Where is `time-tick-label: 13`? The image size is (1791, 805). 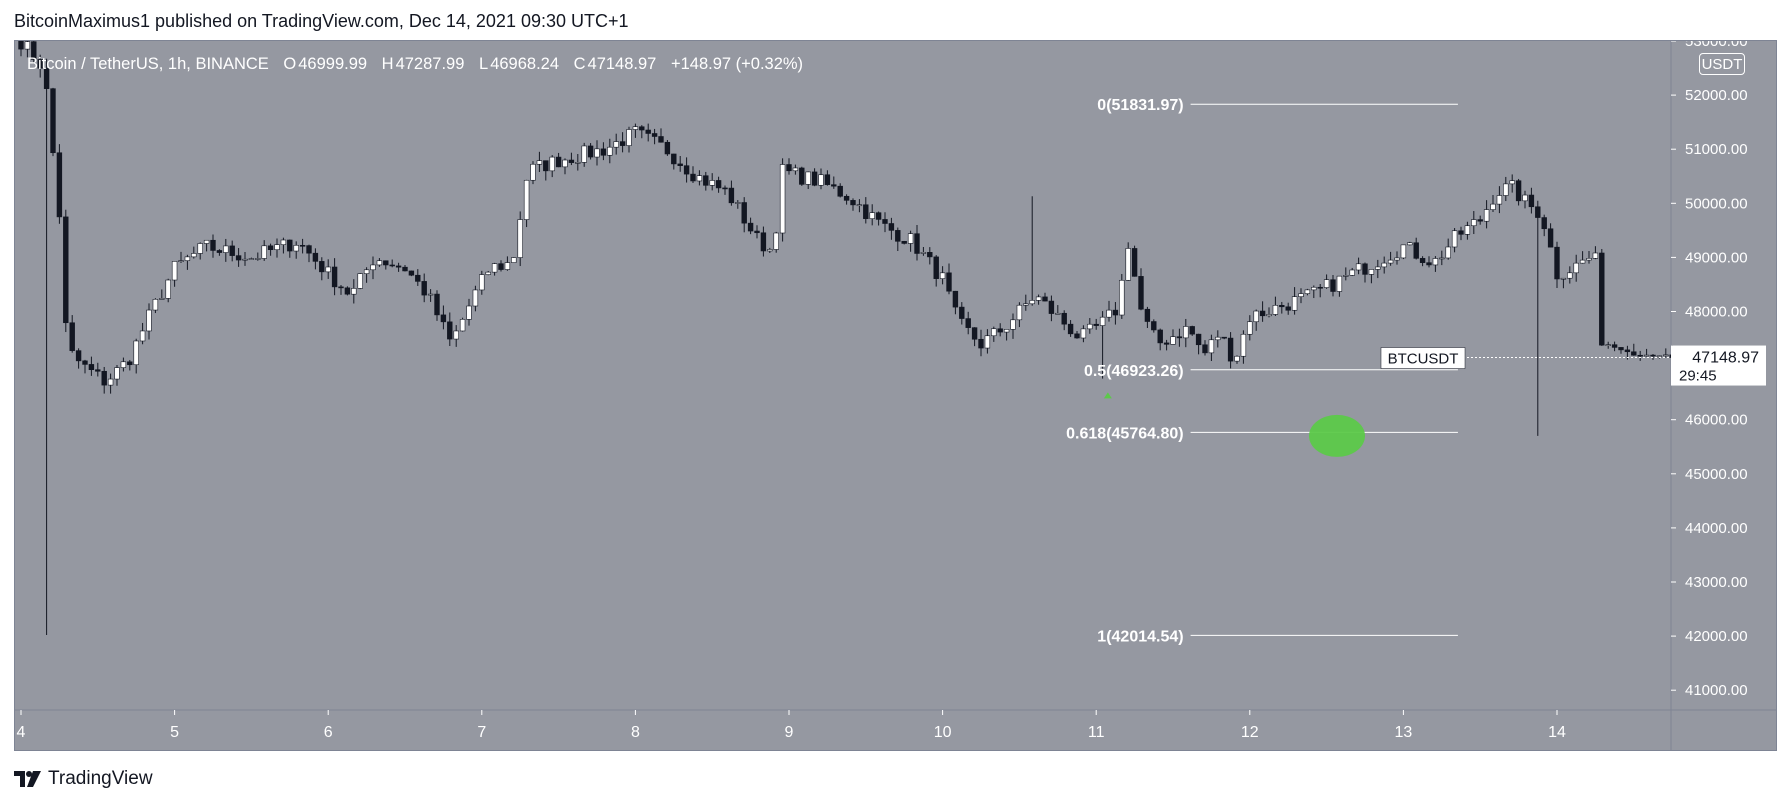 time-tick-label: 13 is located at coordinates (1404, 732).